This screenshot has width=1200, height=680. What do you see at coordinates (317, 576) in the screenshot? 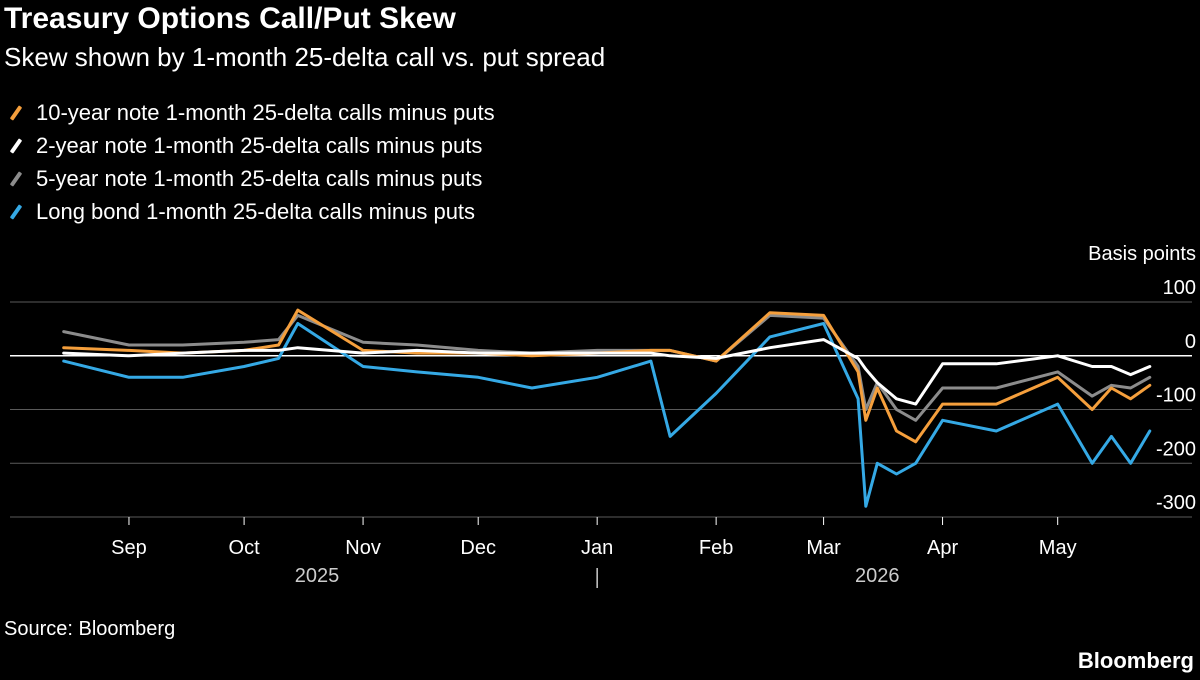
I see `year-label-2025: 2025` at bounding box center [317, 576].